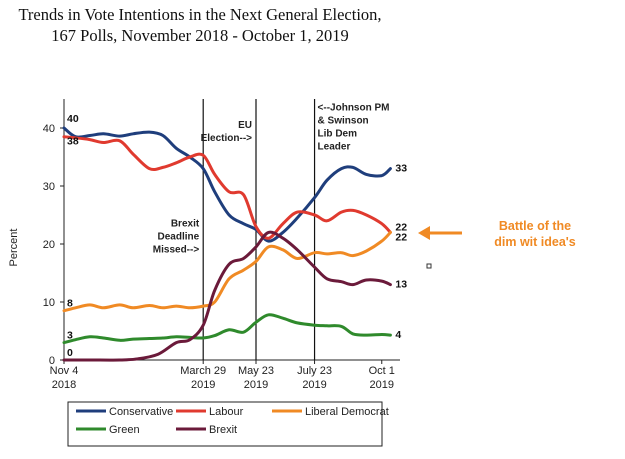 This screenshot has height=459, width=625. What do you see at coordinates (401, 285) in the screenshot?
I see `end-value-label-brexit: 13` at bounding box center [401, 285].